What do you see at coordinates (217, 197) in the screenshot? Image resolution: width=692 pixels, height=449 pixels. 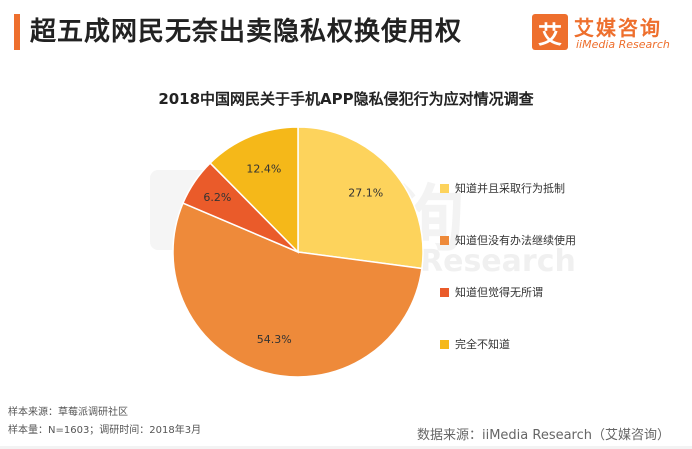 I see `slice-value-label: 6.2%` at bounding box center [217, 197].